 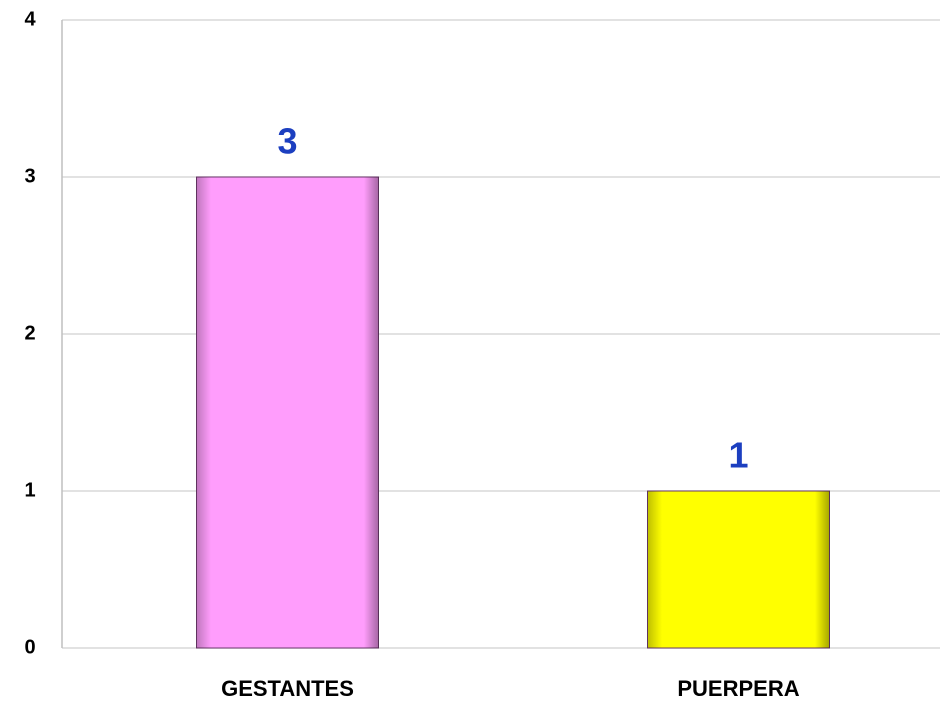 What do you see at coordinates (29, 647) in the screenshot?
I see `y-tick-label: 0` at bounding box center [29, 647].